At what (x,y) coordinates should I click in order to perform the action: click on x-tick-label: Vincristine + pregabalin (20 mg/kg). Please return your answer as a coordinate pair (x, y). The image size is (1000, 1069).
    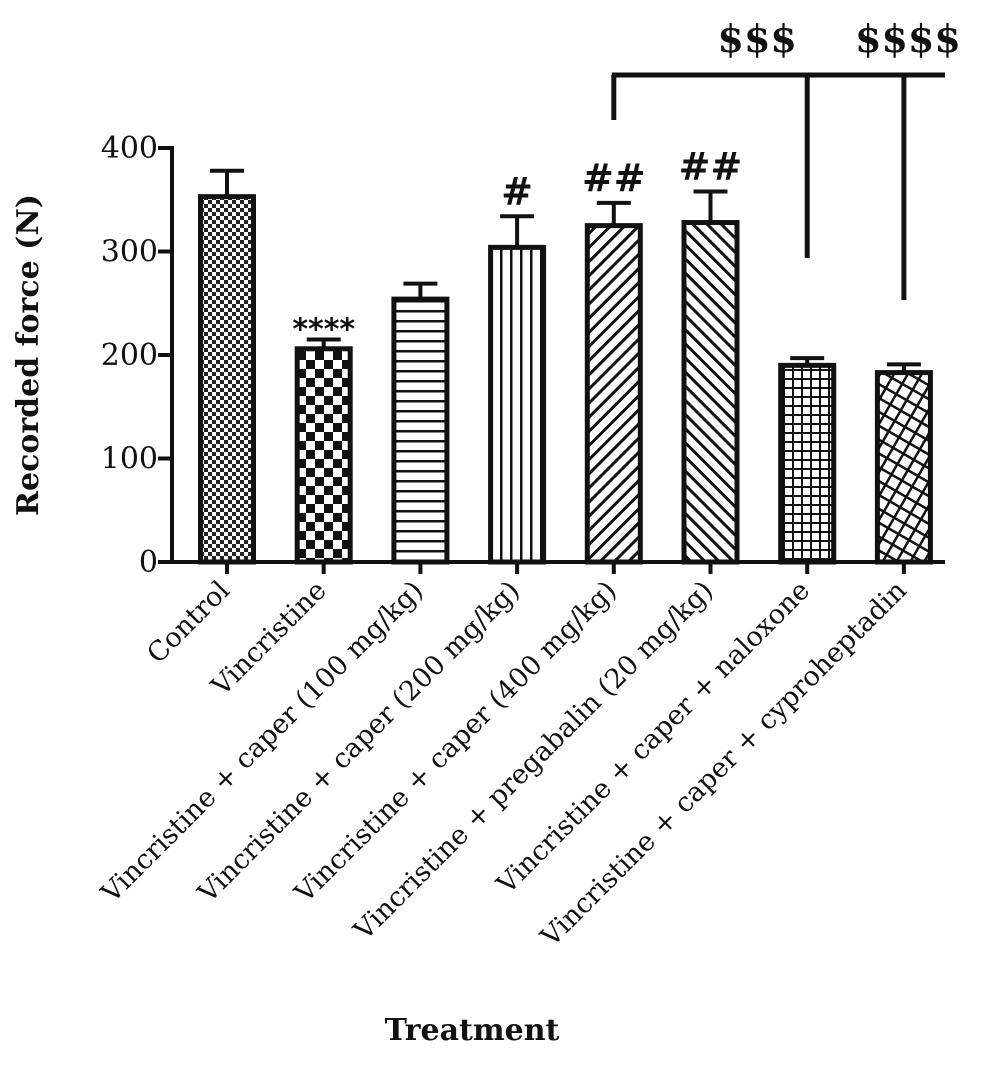
    Looking at the image, I should click on (534, 761).